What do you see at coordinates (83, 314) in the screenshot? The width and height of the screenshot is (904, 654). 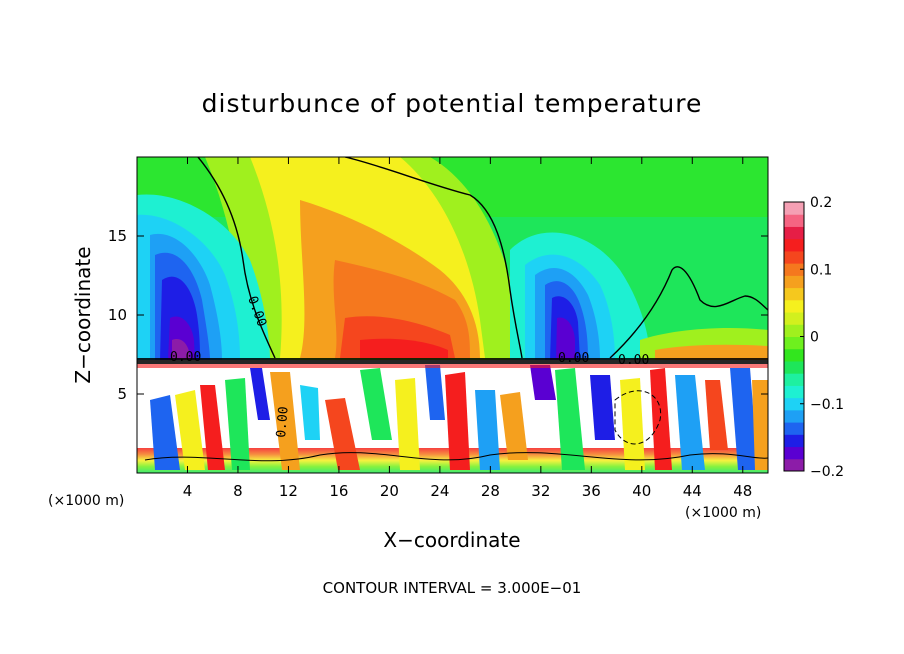 I see `y-axis-label: Z−coordinate` at bounding box center [83, 314].